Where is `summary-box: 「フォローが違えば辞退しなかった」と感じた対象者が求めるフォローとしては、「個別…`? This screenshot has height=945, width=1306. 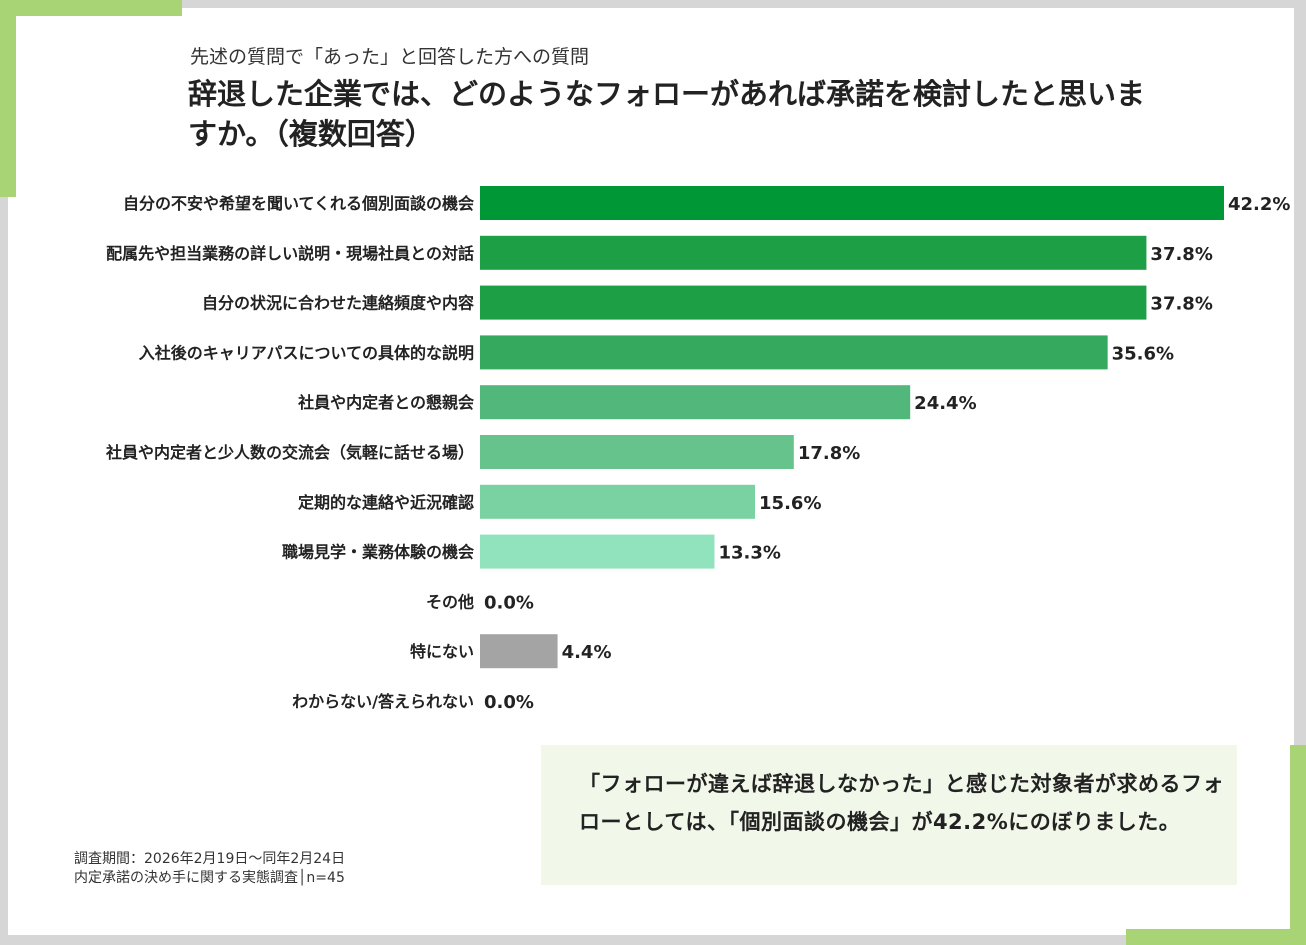
summary-box: 「フォローが違えば辞退しなかった」と感じた対象者が求めるフォローとしては、「個別… is located at coordinates (889, 815).